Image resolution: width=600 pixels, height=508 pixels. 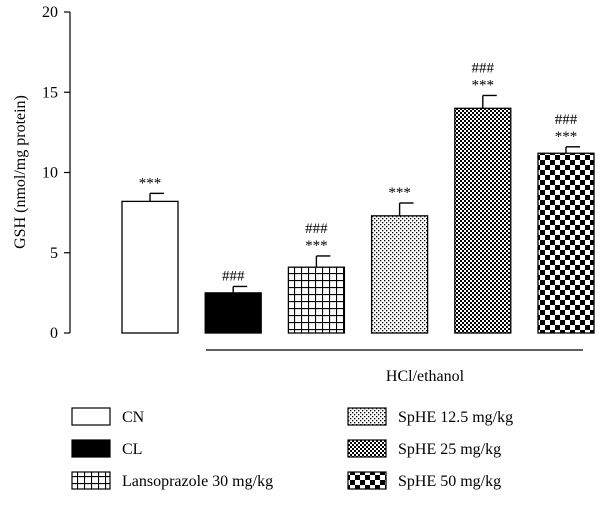 What do you see at coordinates (54, 333) in the screenshot?
I see `y-tick-label: 0` at bounding box center [54, 333].